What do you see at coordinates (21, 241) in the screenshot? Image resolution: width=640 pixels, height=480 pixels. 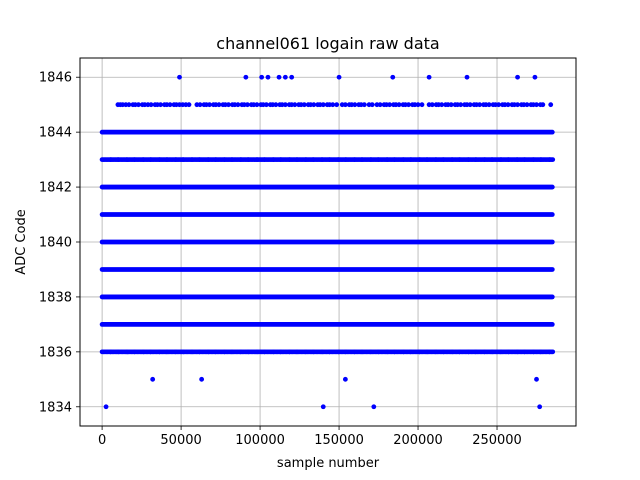 I see `y-axis-label: ADC Code` at bounding box center [21, 241].